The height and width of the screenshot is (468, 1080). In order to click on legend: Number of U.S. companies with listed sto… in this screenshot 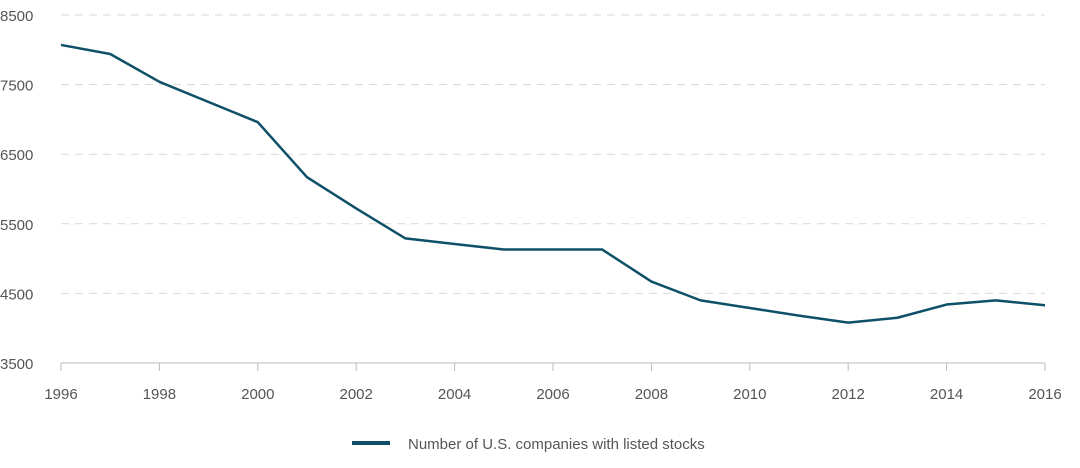, I will do `click(528, 444)`.